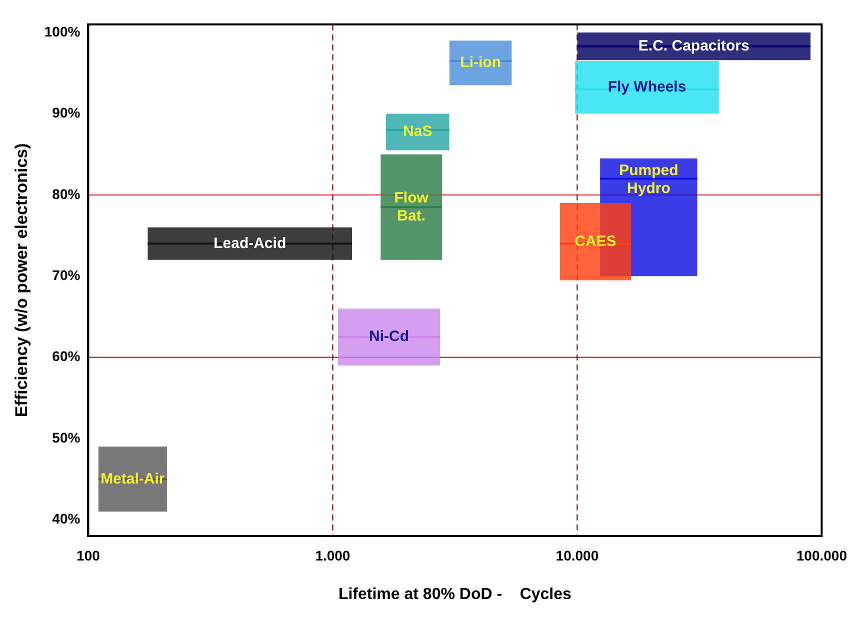  What do you see at coordinates (66, 437) in the screenshot?
I see `y-tick-label: 50%` at bounding box center [66, 437].